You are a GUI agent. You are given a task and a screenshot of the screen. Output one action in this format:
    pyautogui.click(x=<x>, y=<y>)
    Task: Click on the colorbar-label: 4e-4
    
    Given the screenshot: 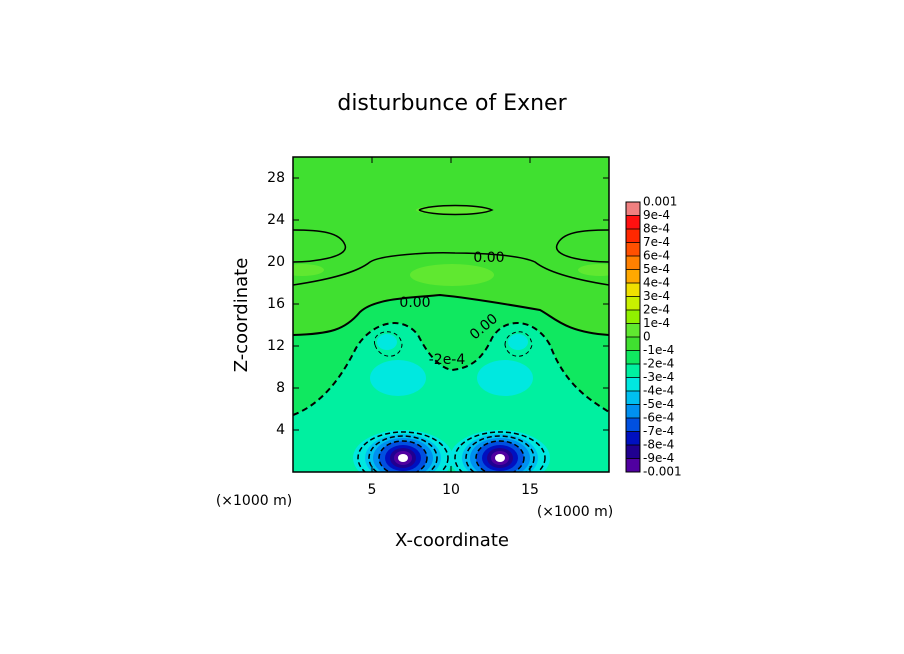 What is the action you would take?
    pyautogui.click(x=656, y=283)
    